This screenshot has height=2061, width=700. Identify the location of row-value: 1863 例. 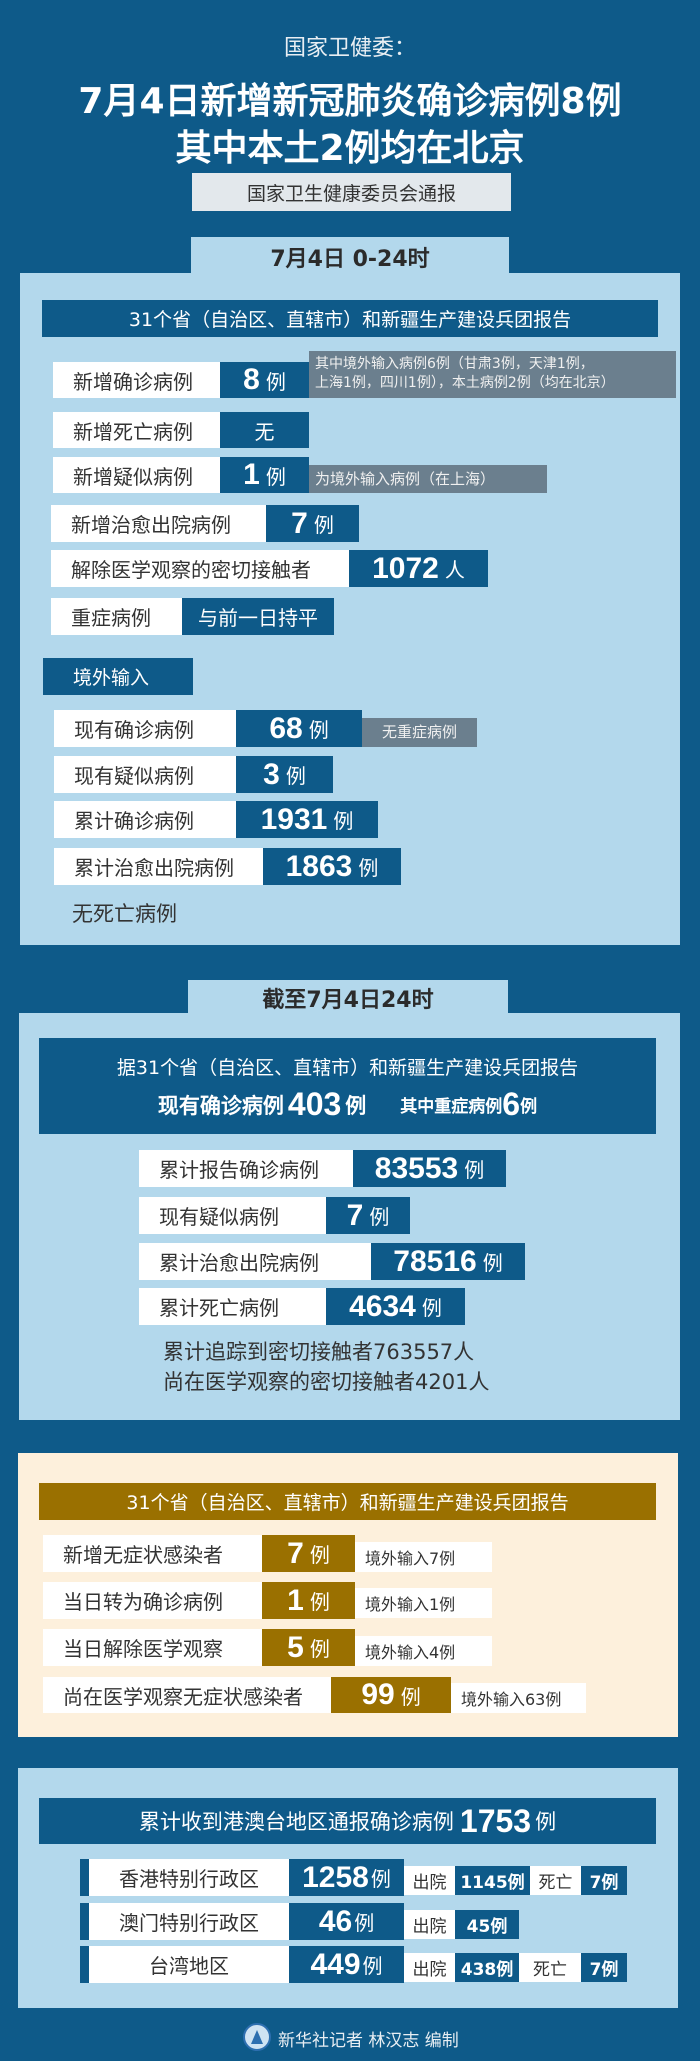
(332, 866).